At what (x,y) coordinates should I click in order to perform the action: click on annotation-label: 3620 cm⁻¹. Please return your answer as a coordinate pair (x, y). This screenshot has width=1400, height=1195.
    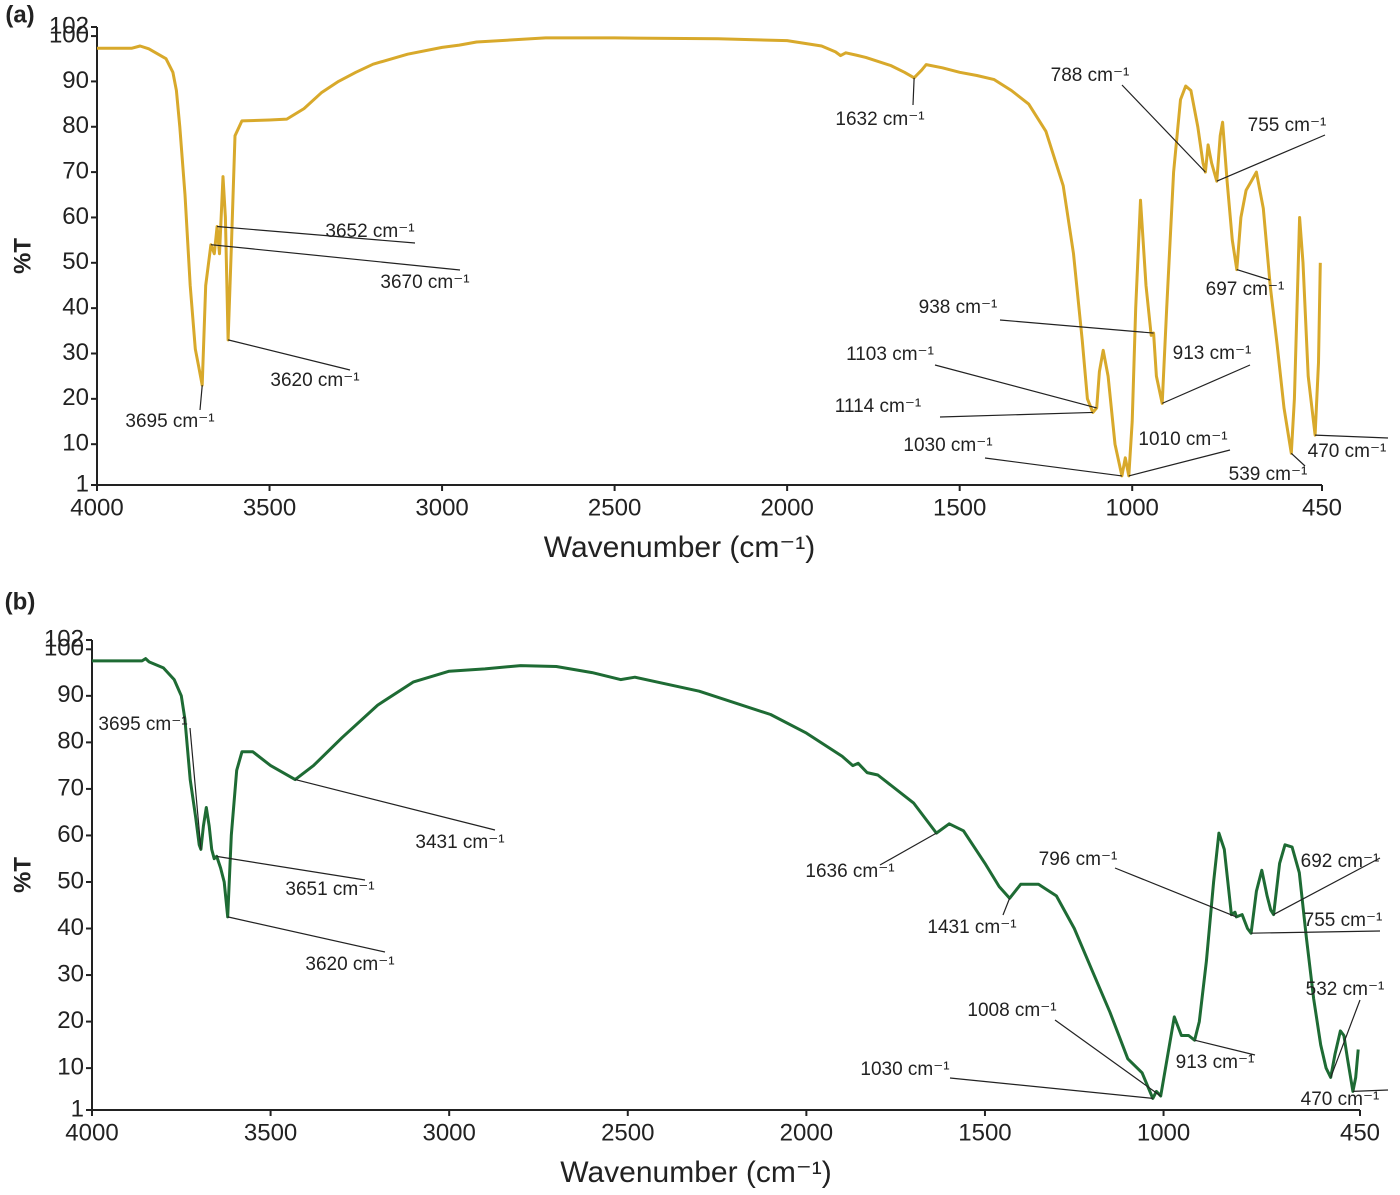
    Looking at the image, I should click on (349, 964).